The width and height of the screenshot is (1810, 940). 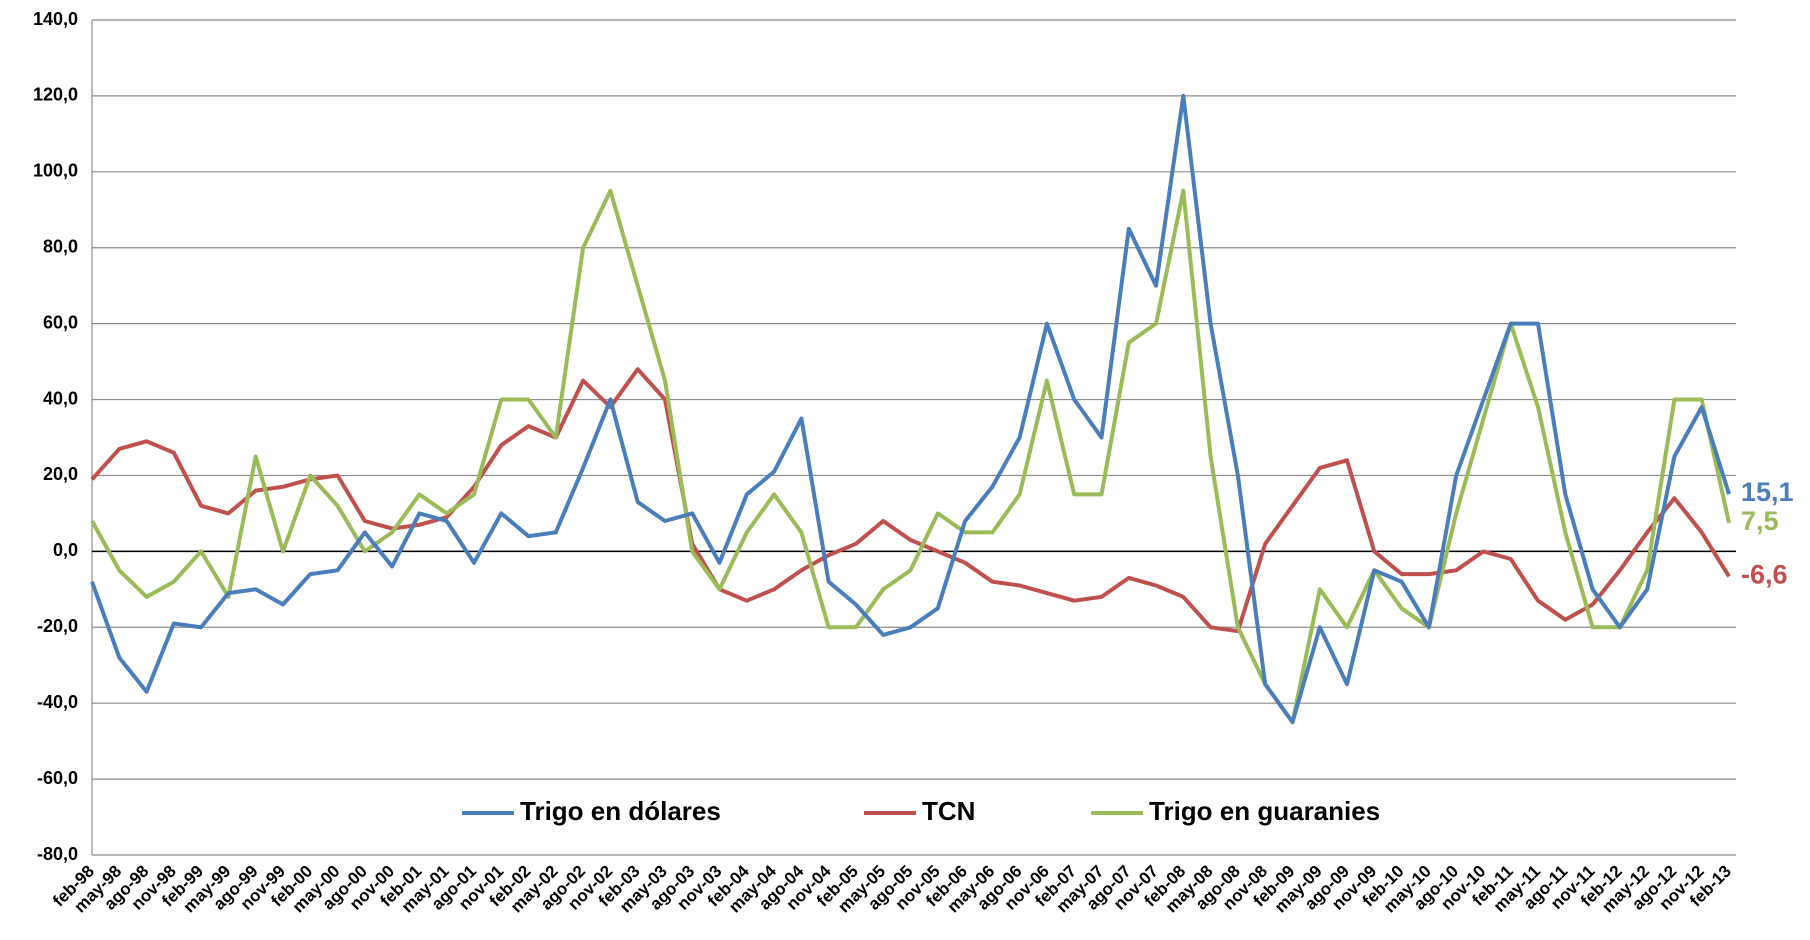 I want to click on y-tick-label: 40,0, so click(x=60, y=398).